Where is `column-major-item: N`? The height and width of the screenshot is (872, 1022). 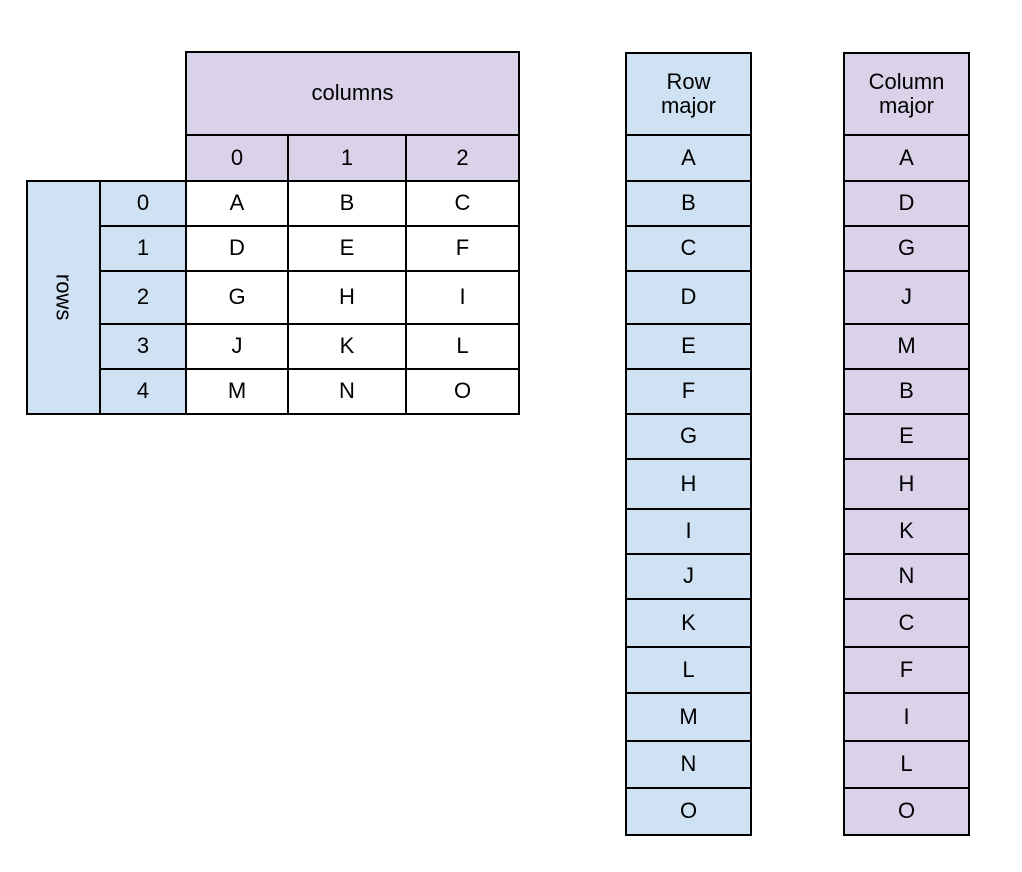
column-major-item: N is located at coordinates (906, 576).